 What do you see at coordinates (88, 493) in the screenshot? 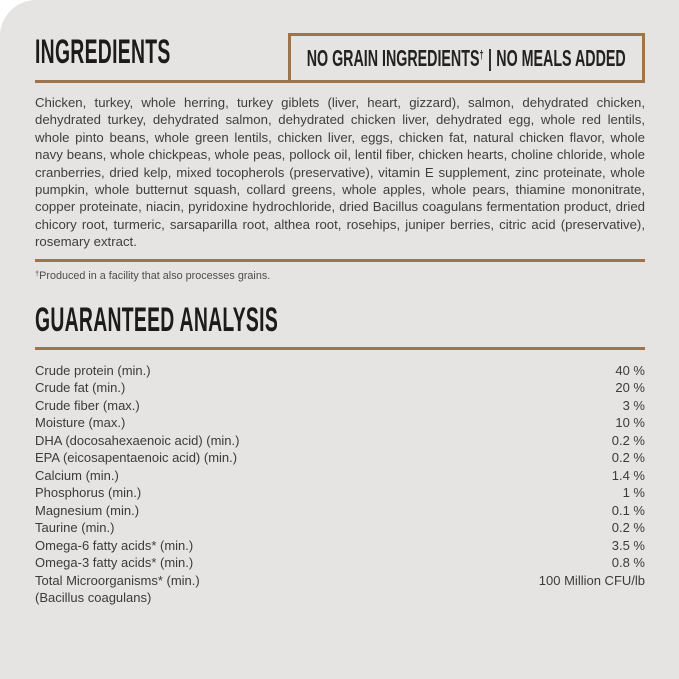
I see `row-label: Phosphorus (min.)` at bounding box center [88, 493].